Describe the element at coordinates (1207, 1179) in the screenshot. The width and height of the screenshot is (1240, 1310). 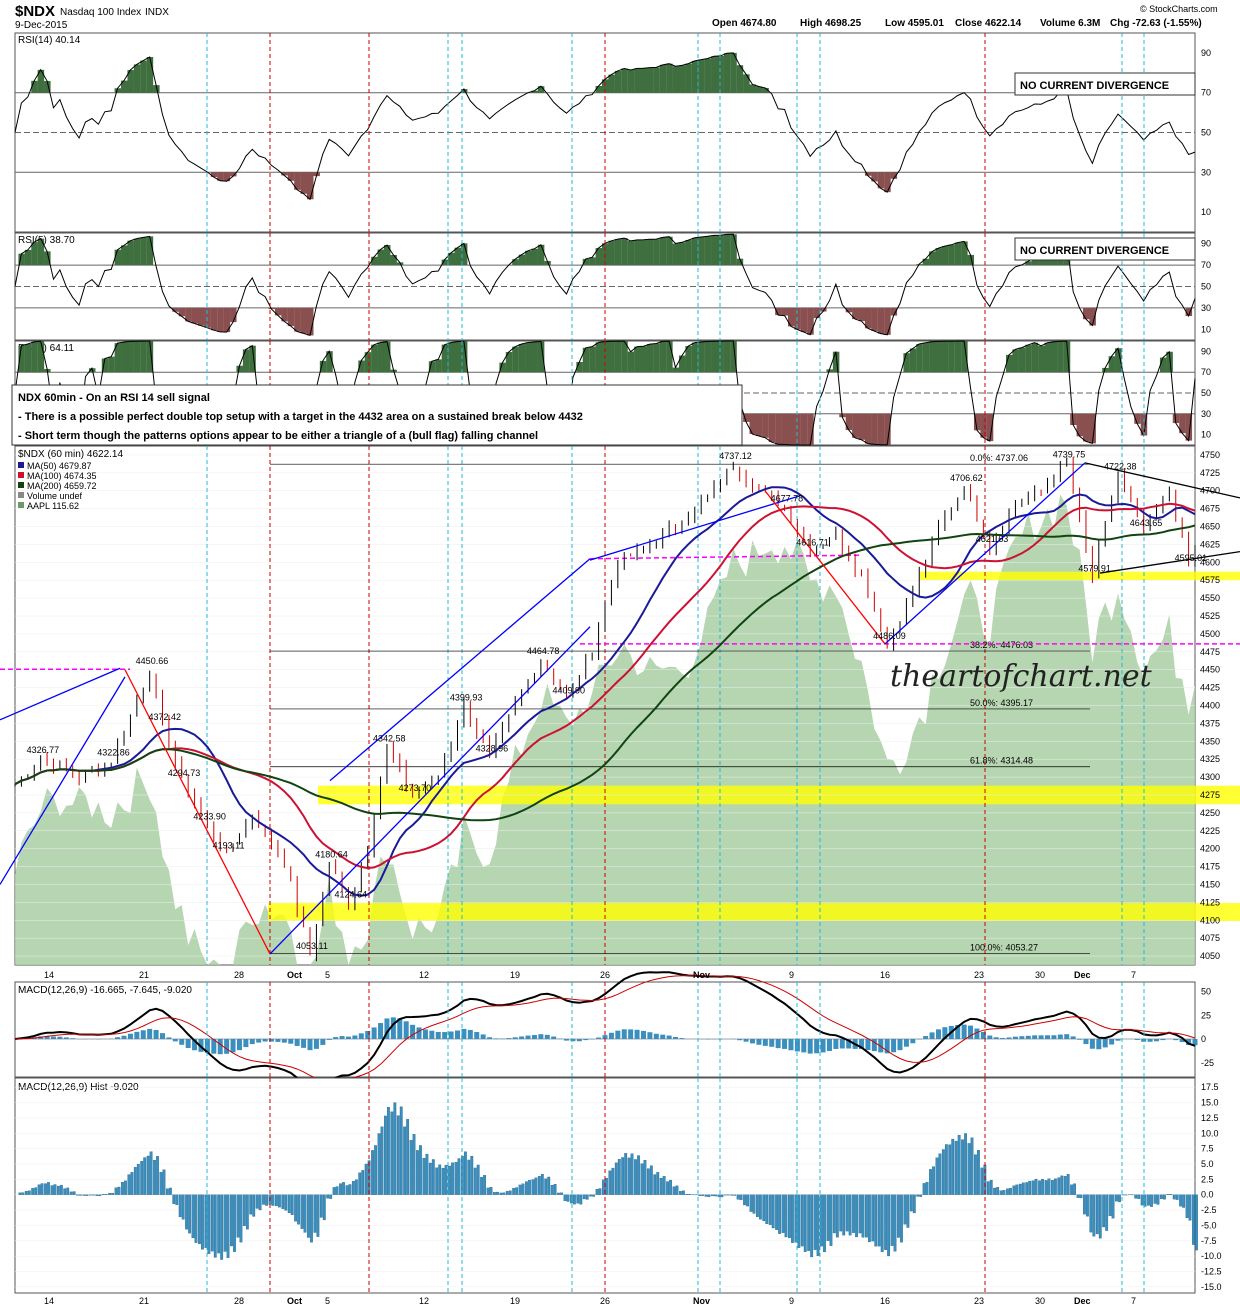
I see `hist-tick: 2.5` at that location.